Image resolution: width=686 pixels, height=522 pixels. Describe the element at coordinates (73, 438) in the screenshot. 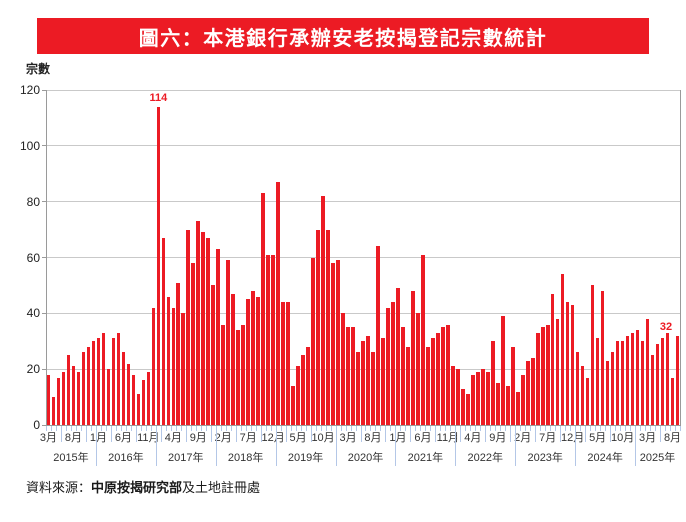

I see `x-month-label: 8月` at that location.